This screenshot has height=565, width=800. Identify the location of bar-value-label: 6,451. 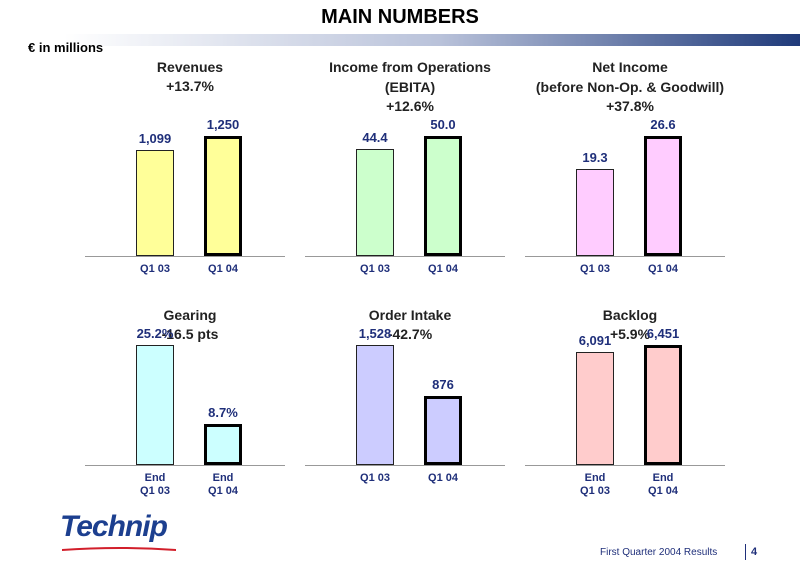
(663, 333).